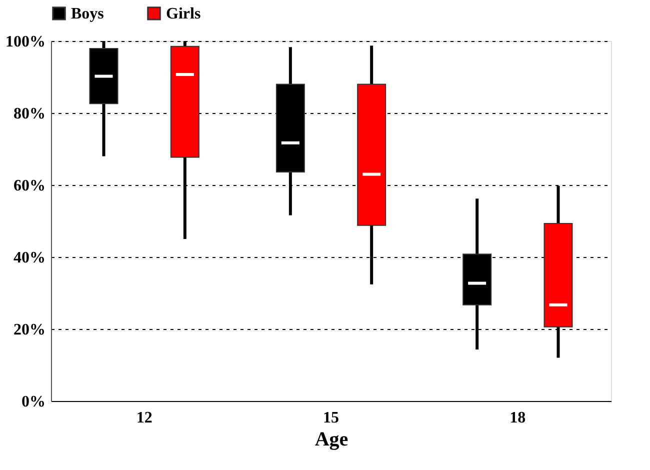 This screenshot has width=650, height=470. I want to click on y-tick-label: 20%, so click(30, 330).